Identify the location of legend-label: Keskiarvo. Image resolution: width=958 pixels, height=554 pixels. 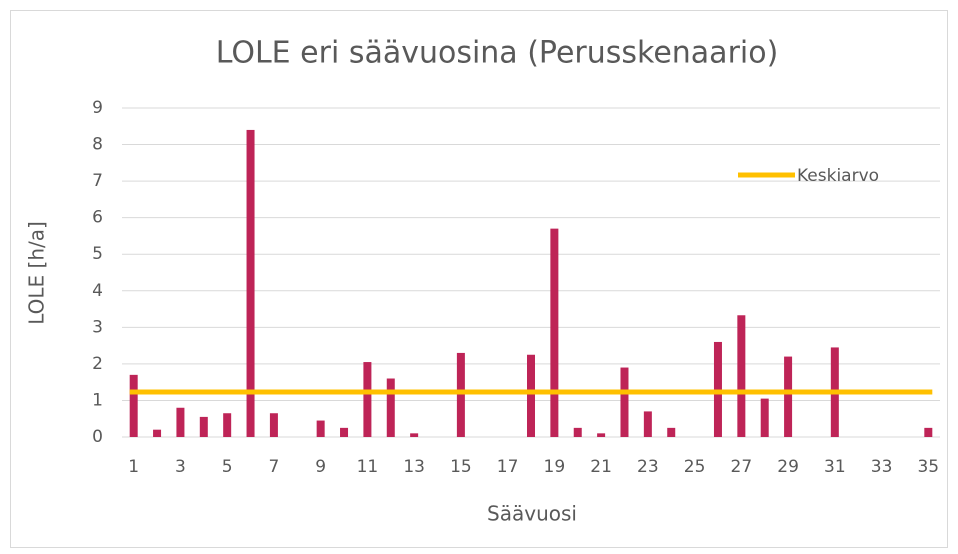
(838, 176).